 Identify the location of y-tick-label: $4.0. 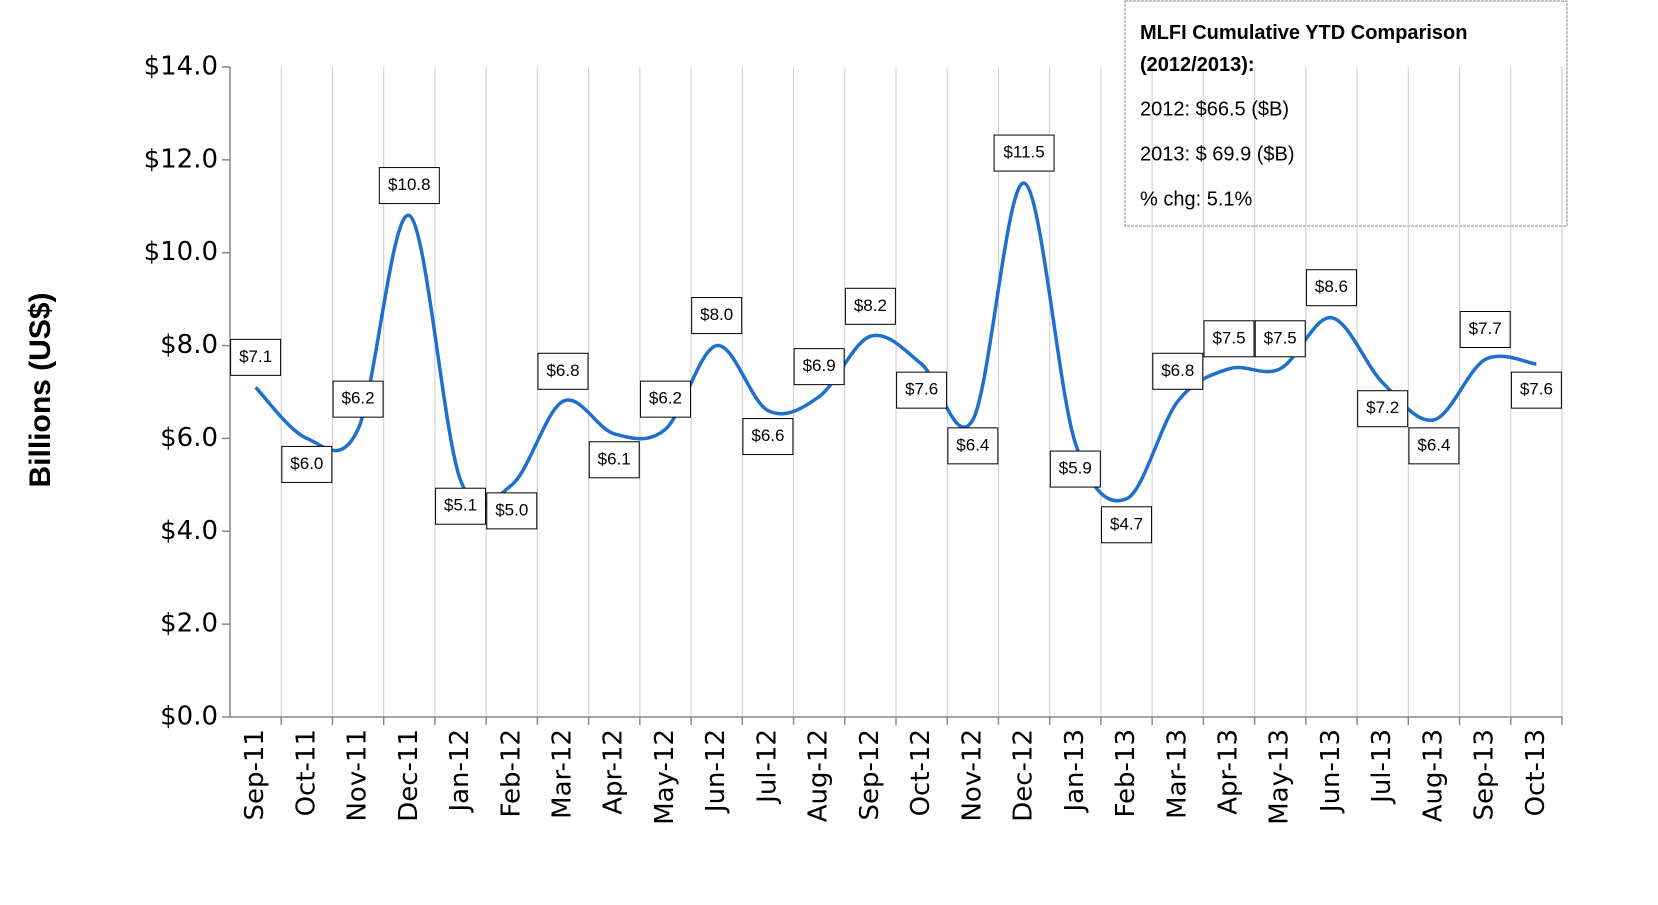
(189, 531).